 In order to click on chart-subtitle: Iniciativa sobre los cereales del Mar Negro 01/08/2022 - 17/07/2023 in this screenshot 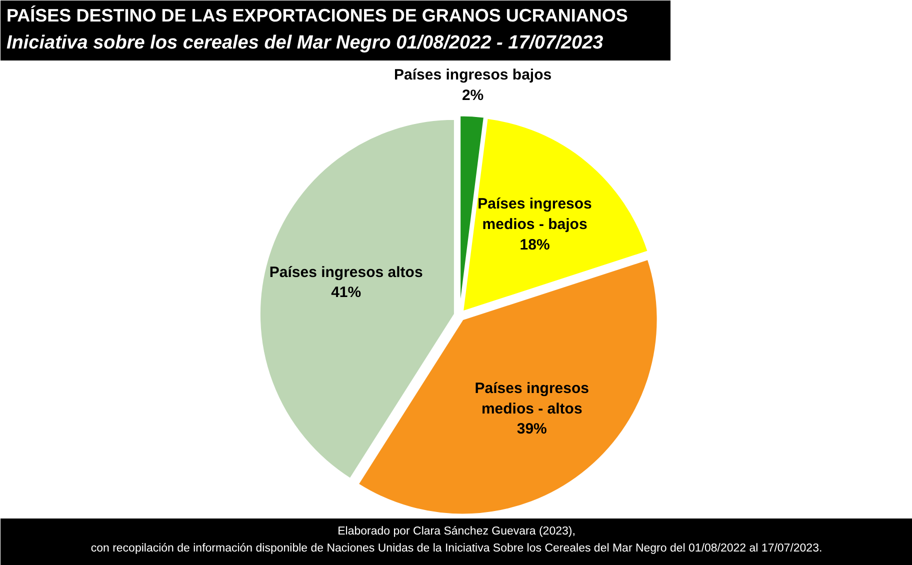, I will do `click(305, 43)`.